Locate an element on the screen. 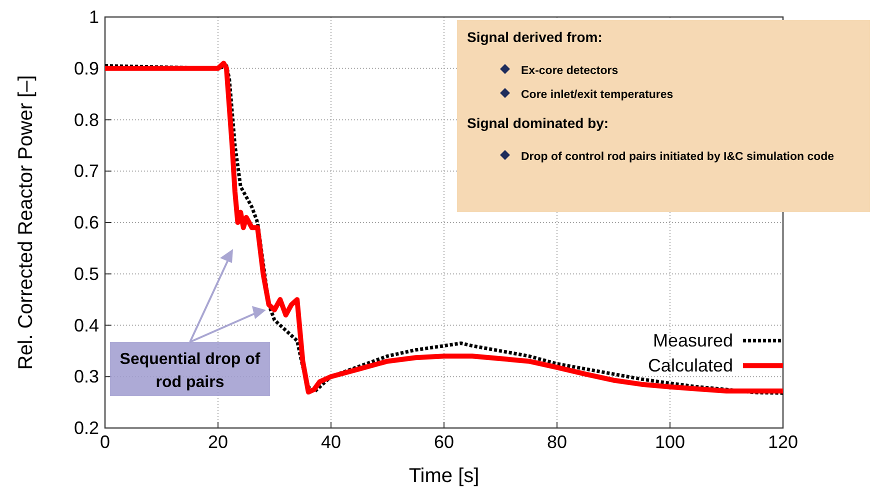  x-tick-label: 0 is located at coordinates (105, 442).